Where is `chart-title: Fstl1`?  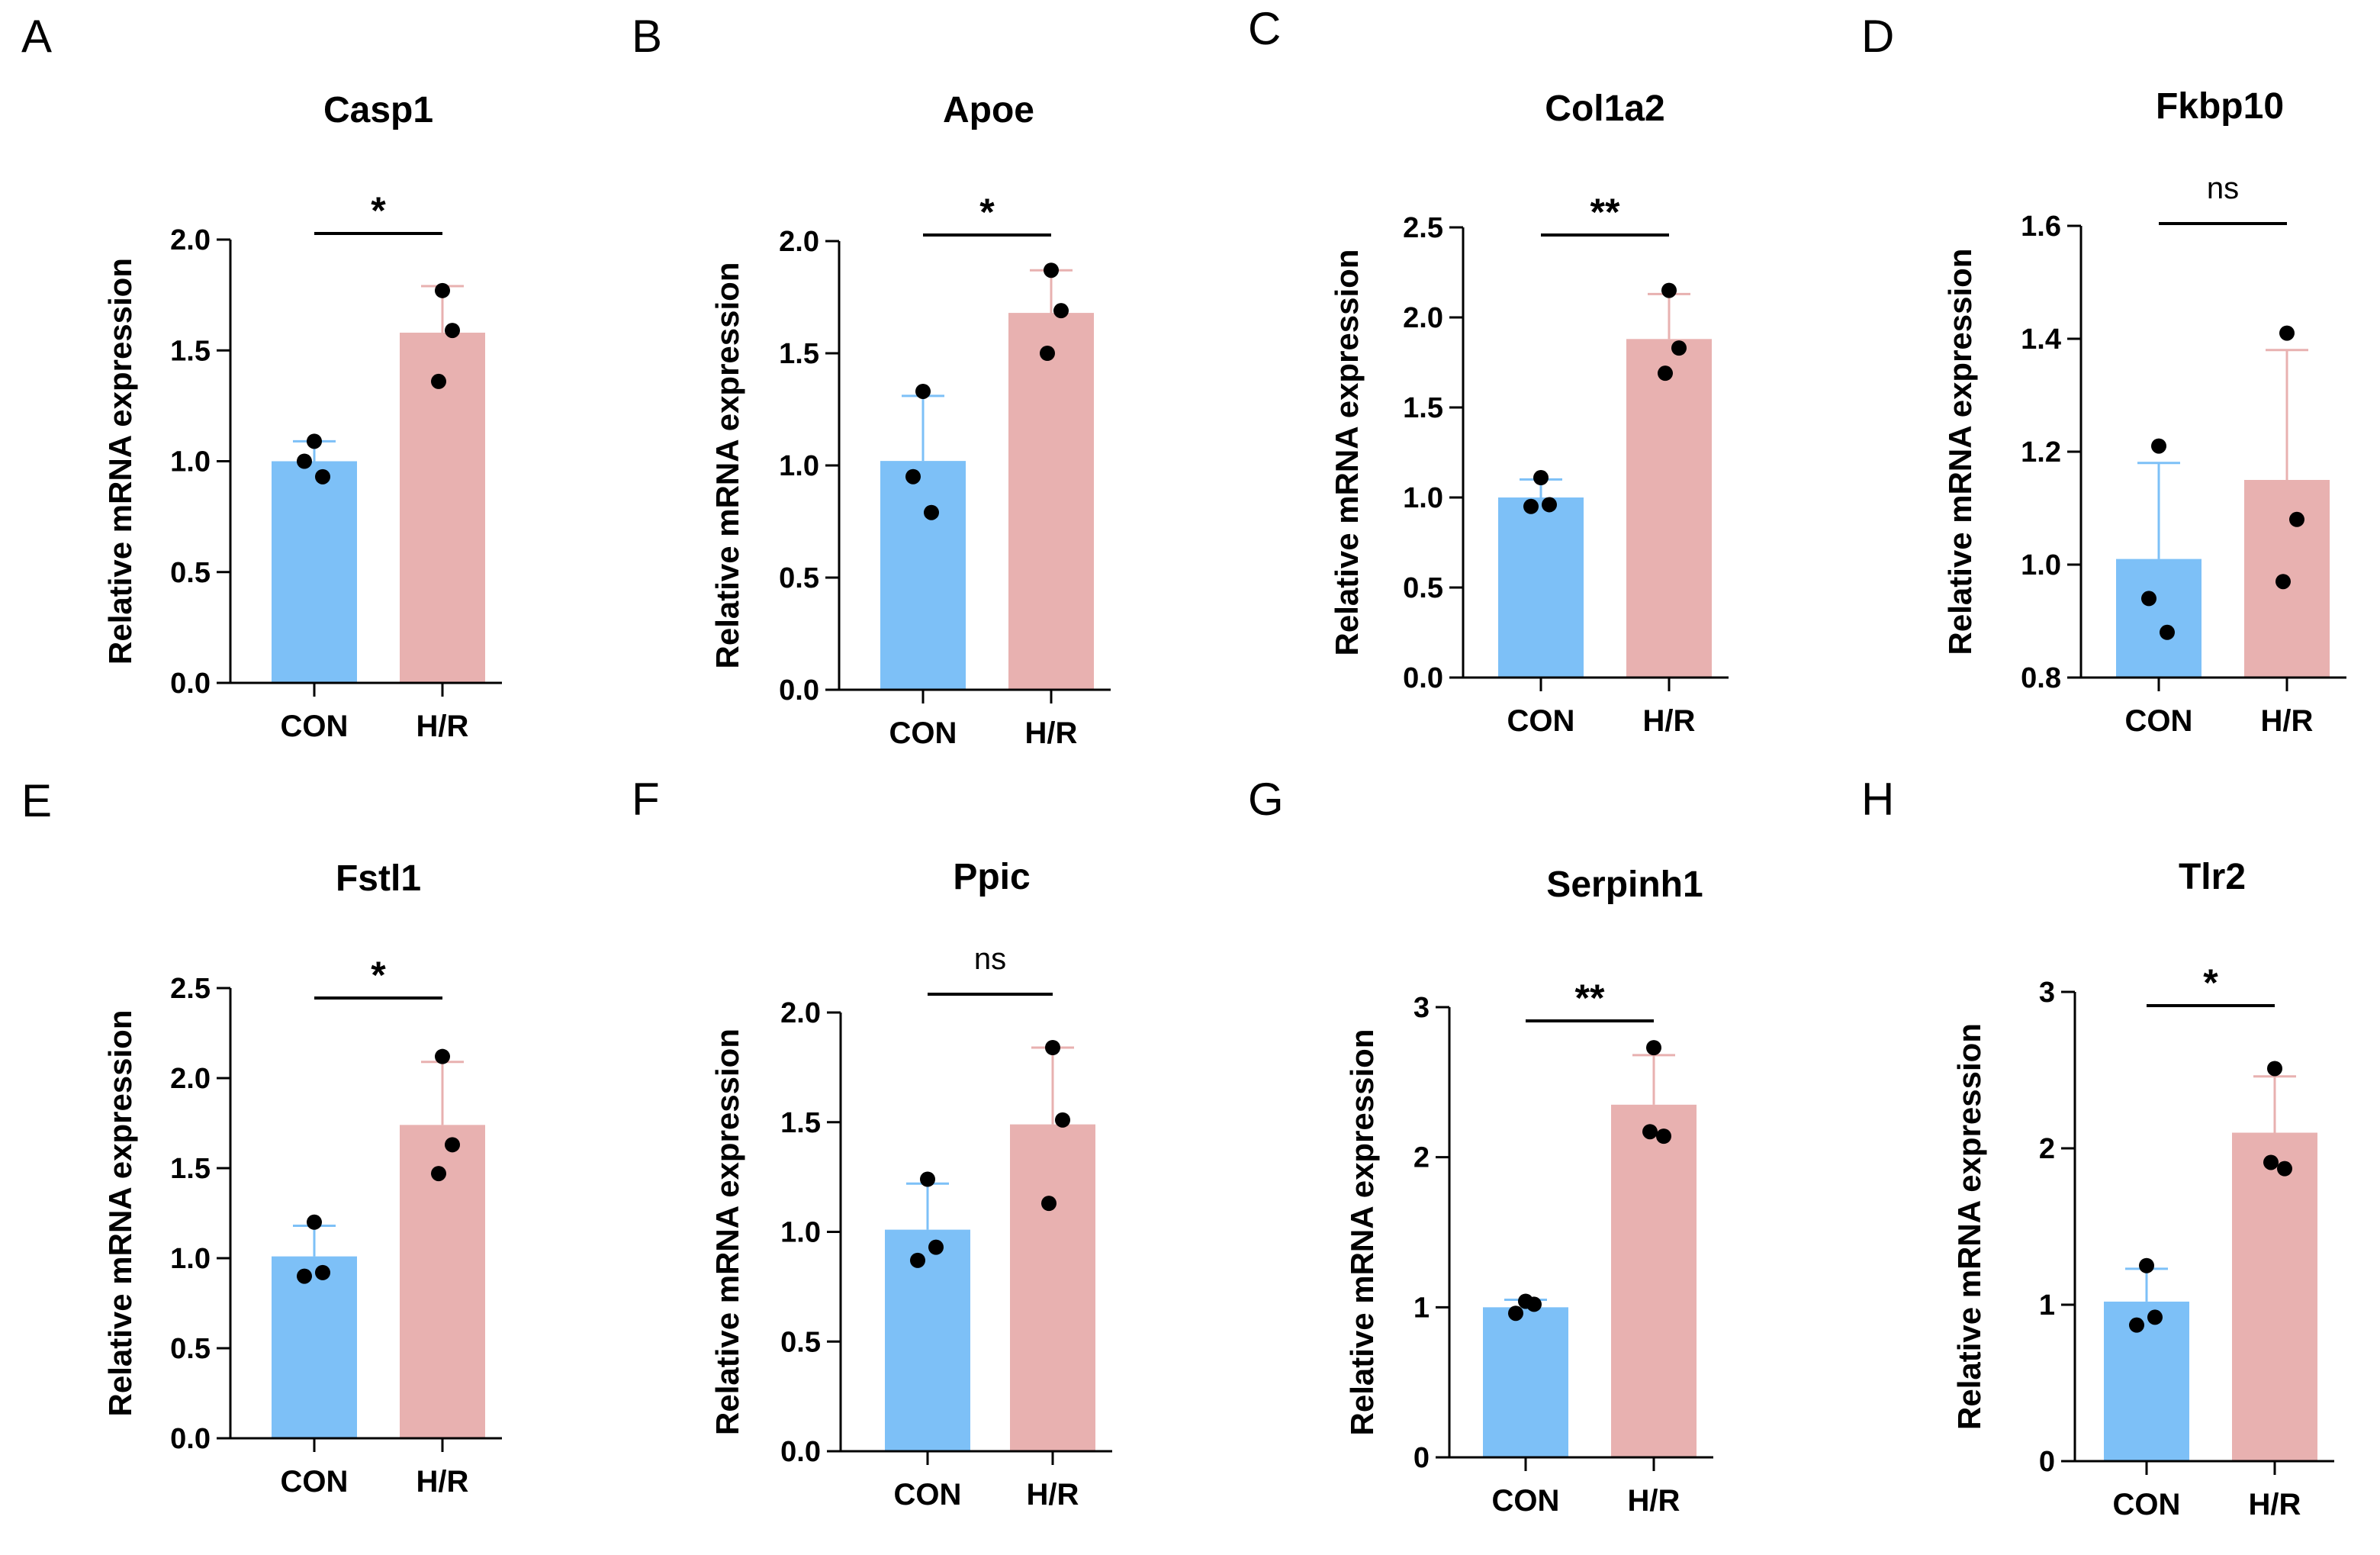 chart-title: Fstl1 is located at coordinates (378, 879).